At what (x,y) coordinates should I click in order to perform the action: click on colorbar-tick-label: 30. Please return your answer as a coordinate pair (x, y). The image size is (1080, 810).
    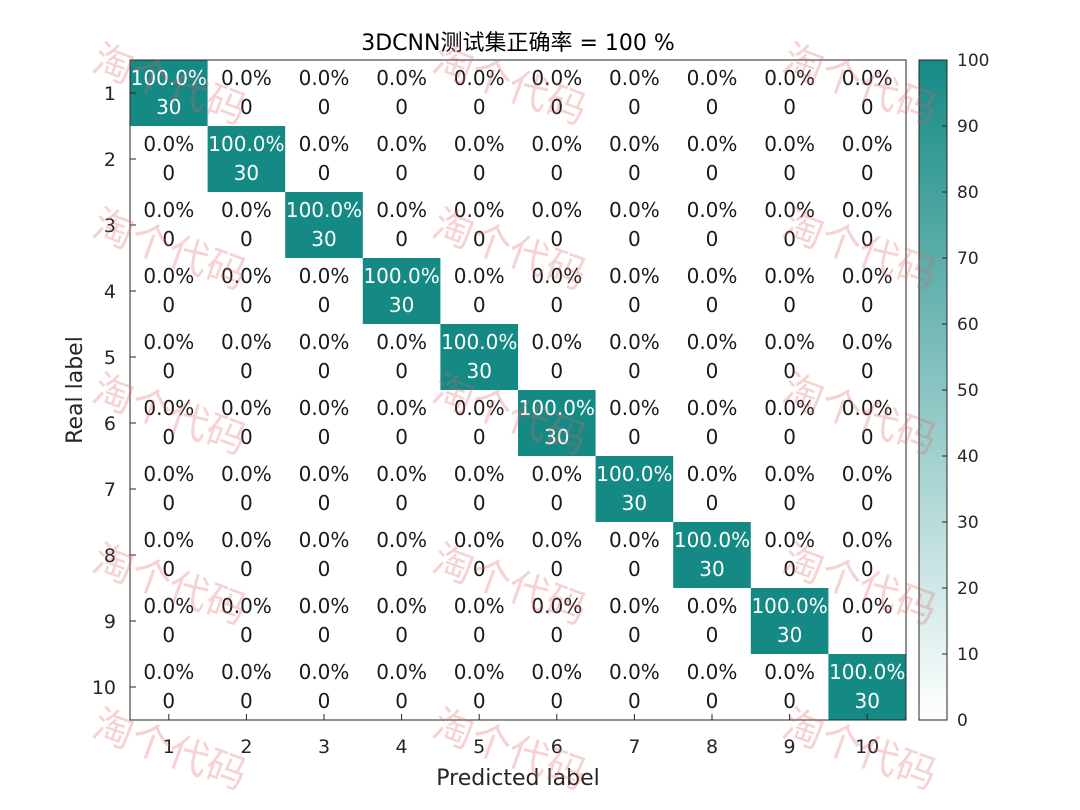
    Looking at the image, I should click on (968, 523).